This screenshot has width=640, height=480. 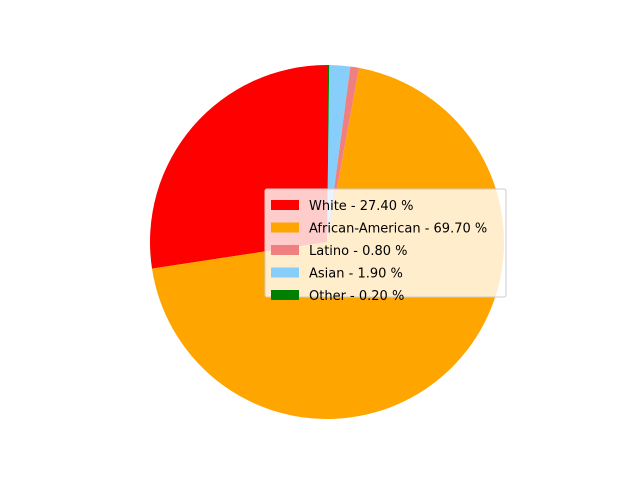 What do you see at coordinates (358, 251) in the screenshot?
I see `legend-label-latino: Latino - 0.80 %` at bounding box center [358, 251].